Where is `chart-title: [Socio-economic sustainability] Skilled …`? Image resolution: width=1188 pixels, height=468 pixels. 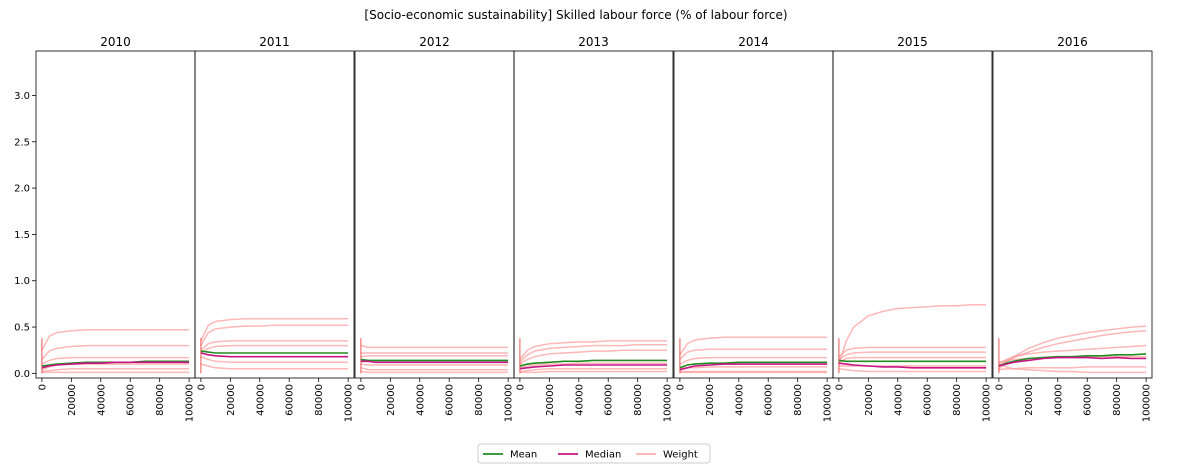
chart-title: [Socio-economic sustainability] Skilled … is located at coordinates (575, 15).